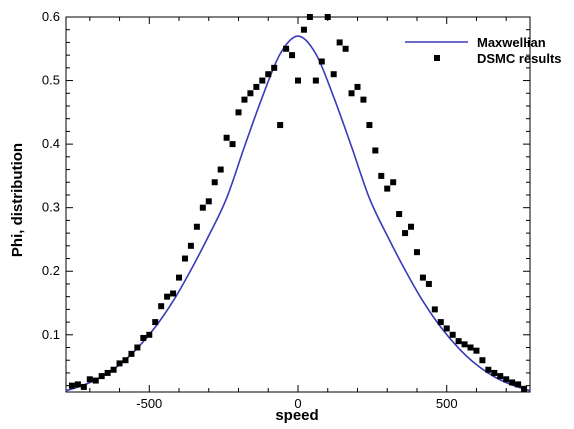 Image resolution: width=574 pixels, height=429 pixels. I want to click on legend-dsmc-label: DSMC results, so click(519, 58).